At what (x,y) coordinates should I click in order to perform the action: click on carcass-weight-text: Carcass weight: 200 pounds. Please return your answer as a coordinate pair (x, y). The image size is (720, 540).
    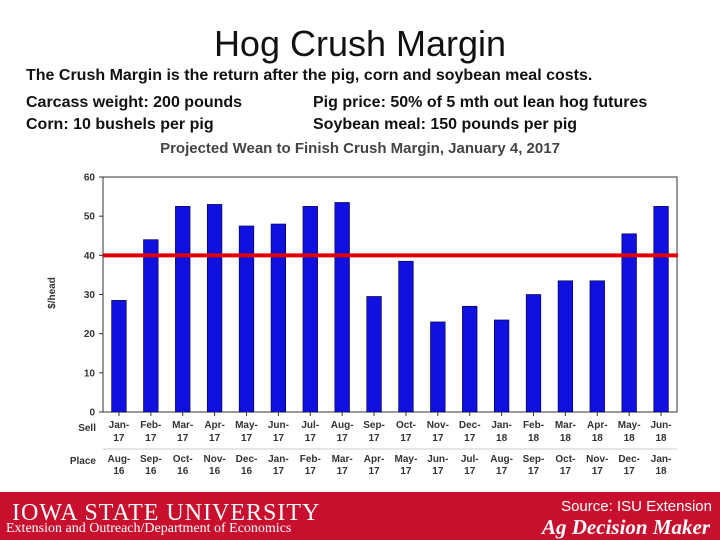
    Looking at the image, I should click on (134, 102).